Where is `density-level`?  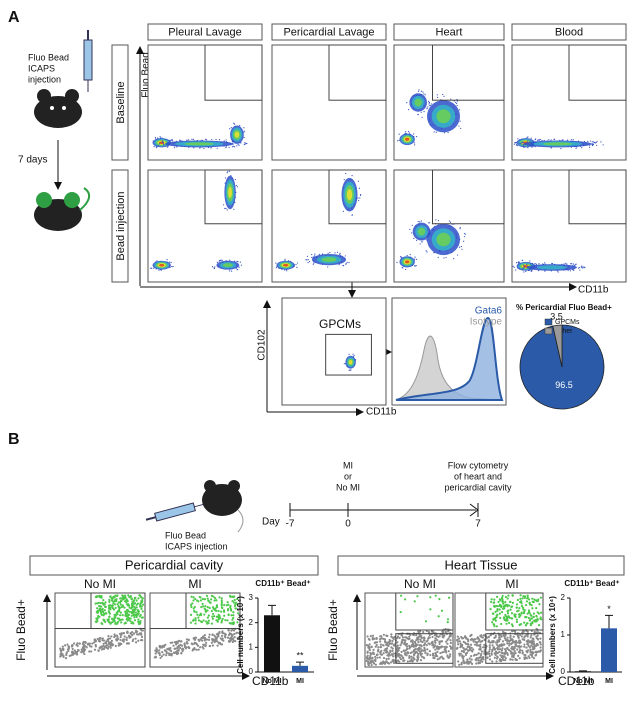
density-level is located at coordinates (443, 239).